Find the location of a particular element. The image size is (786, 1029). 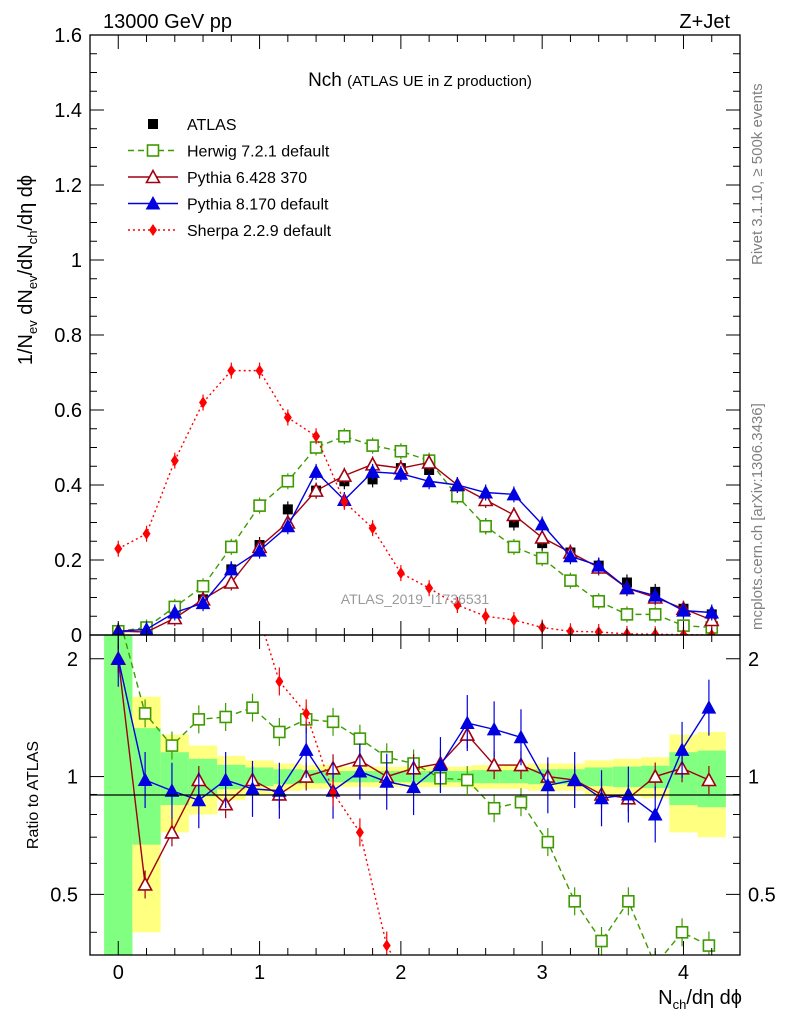

y-tick-label: 0.8 is located at coordinates (68, 336).